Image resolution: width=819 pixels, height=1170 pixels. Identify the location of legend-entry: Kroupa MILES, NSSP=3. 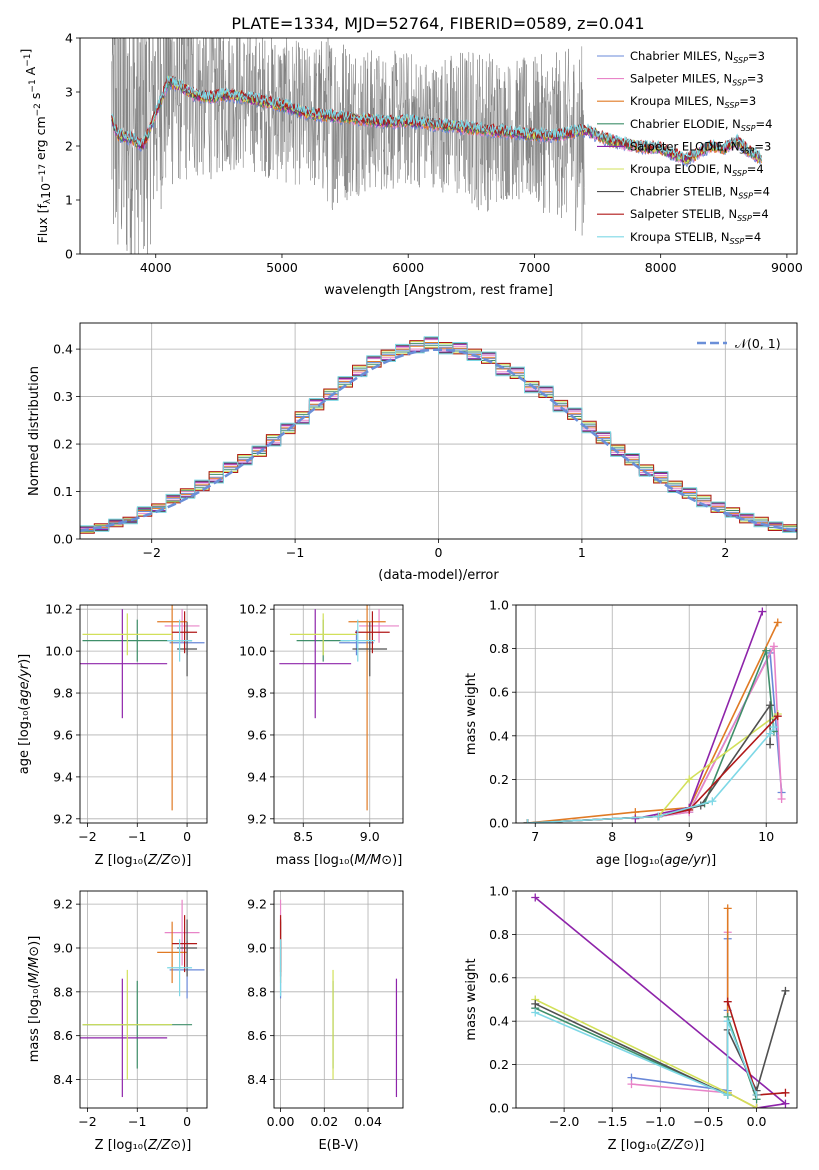
(693, 102).